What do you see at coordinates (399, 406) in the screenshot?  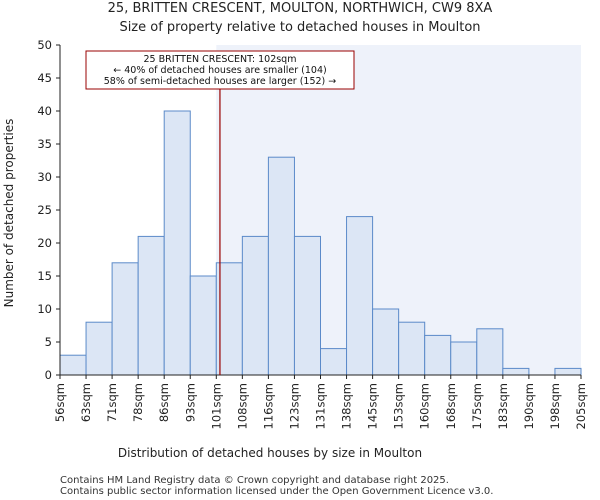 I see `x-tick-label-153sqm: 153sqm` at bounding box center [399, 406].